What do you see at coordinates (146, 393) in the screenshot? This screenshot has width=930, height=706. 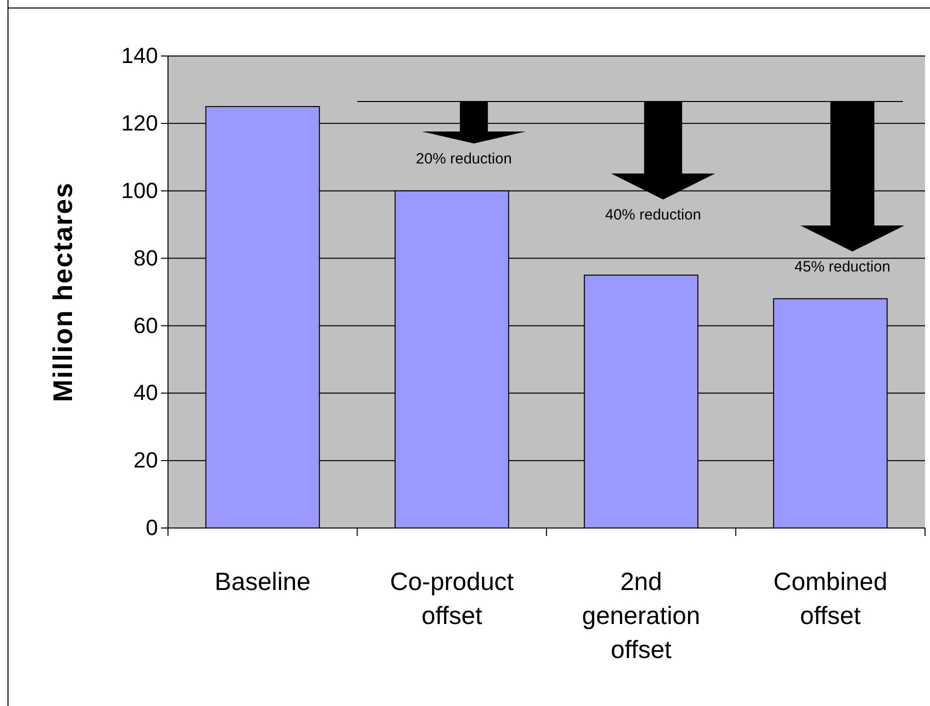 I see `y-tick-label: 40` at bounding box center [146, 393].